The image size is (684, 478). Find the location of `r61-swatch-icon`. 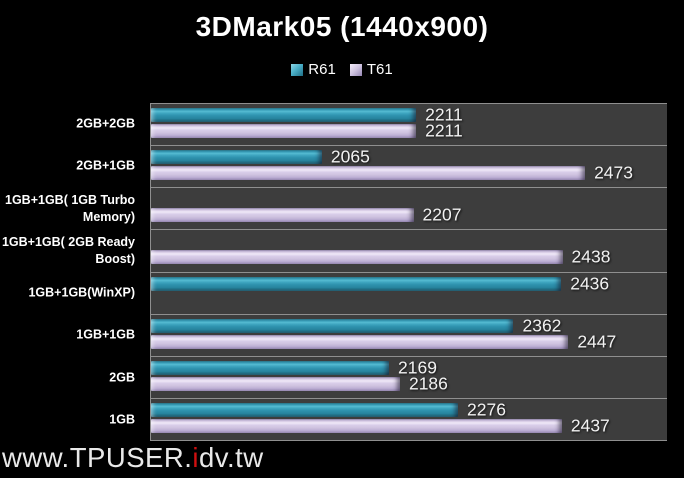

r61-swatch-icon is located at coordinates (297, 69).